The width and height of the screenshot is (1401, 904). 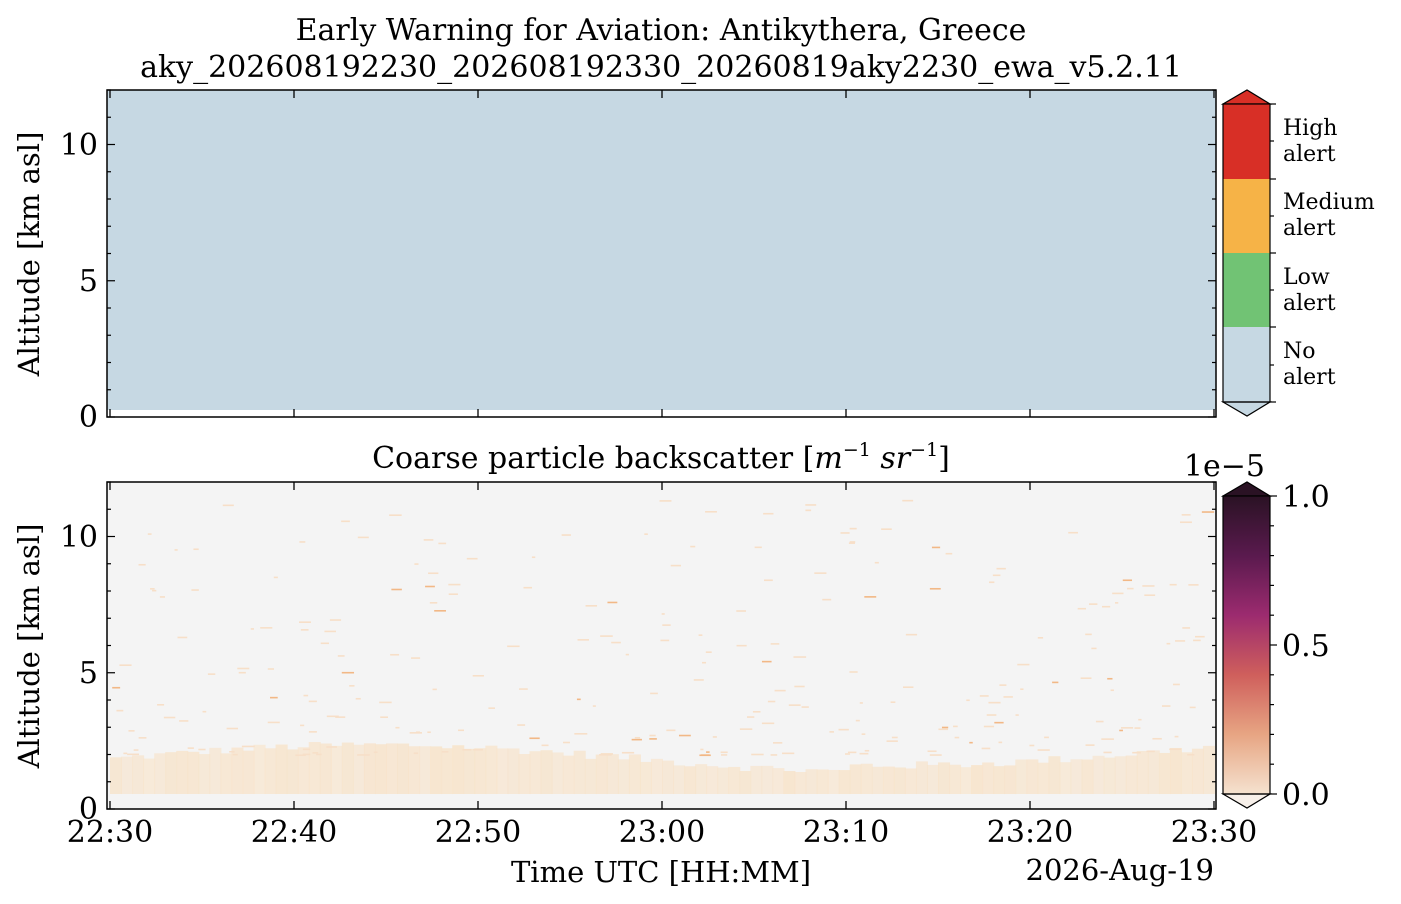 I want to click on ewa-ytick-10: 10, so click(x=79, y=145).